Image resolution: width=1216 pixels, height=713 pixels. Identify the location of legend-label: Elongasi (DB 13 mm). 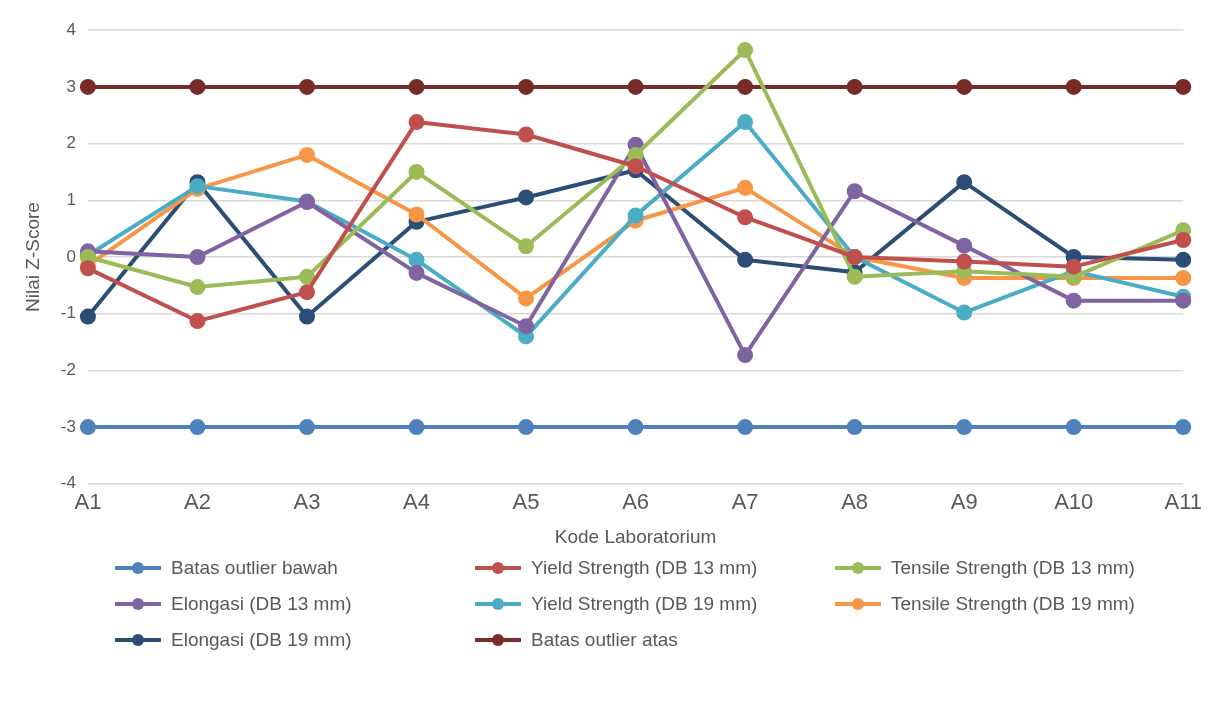
(261, 604).